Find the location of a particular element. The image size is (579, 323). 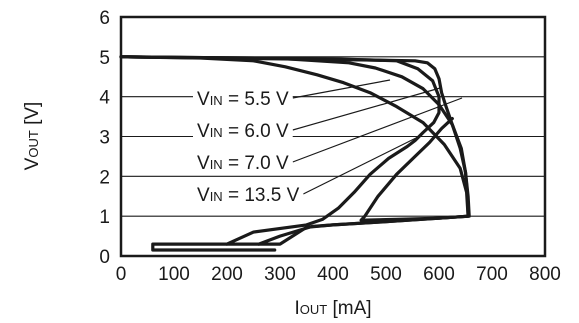

annotation-label-1: VIN = 5.5 V is located at coordinates (243, 99).